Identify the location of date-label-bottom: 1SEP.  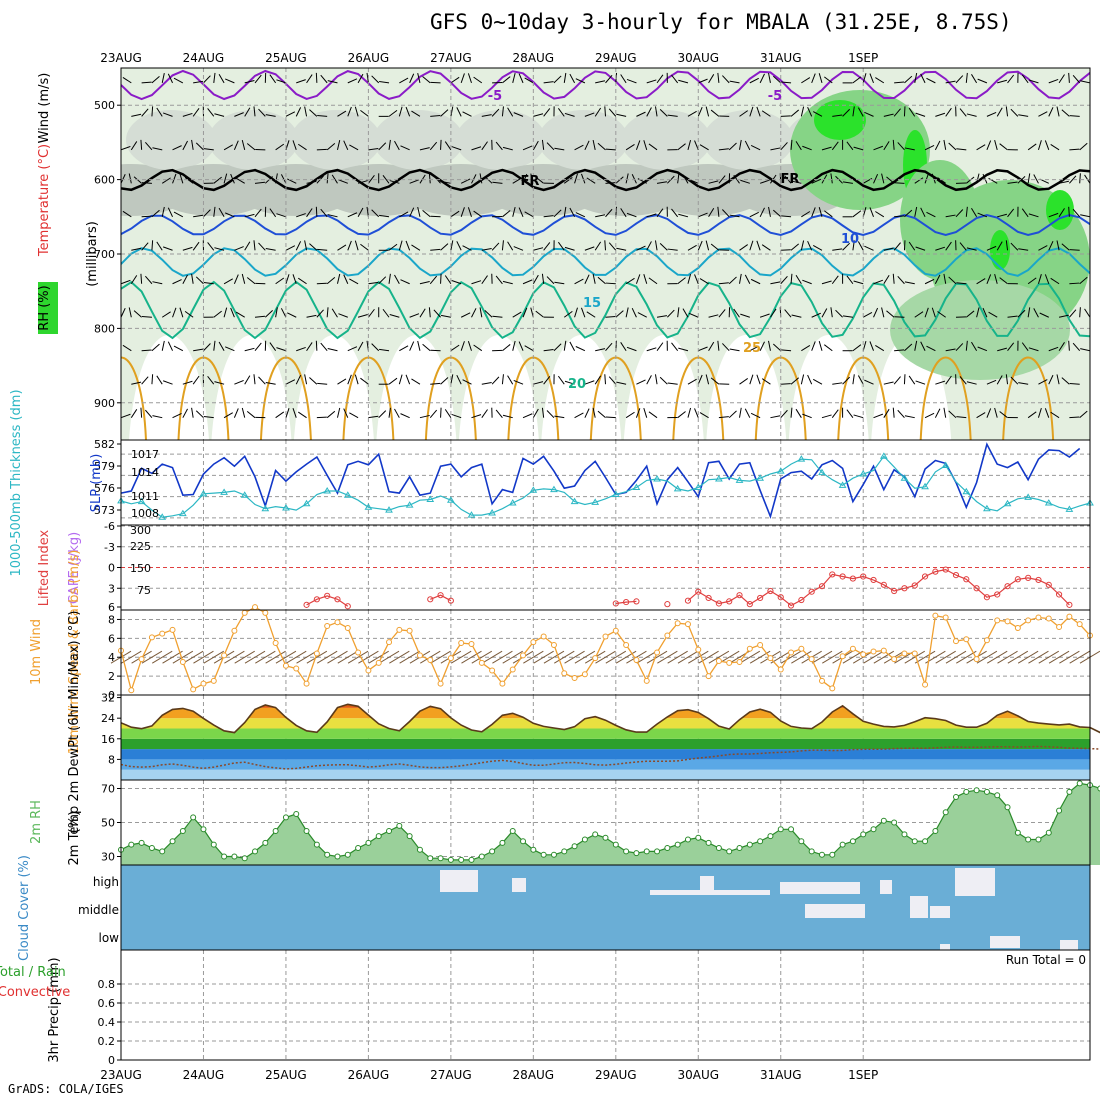
(863, 1075).